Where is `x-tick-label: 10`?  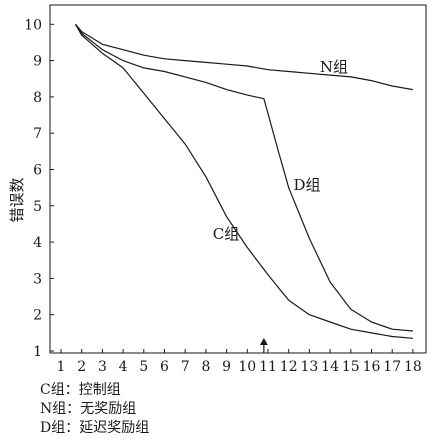
x-tick-label: 10 is located at coordinates (247, 367).